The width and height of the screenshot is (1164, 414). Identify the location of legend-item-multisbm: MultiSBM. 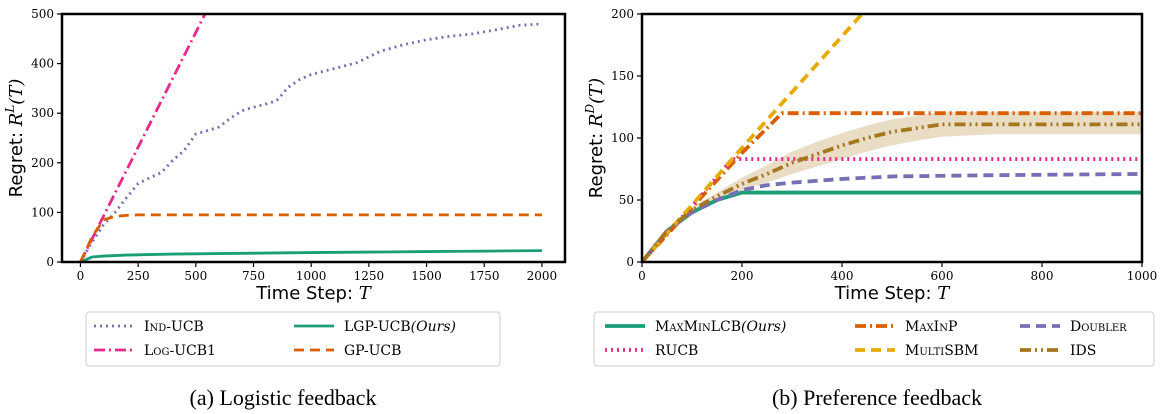
(916, 351).